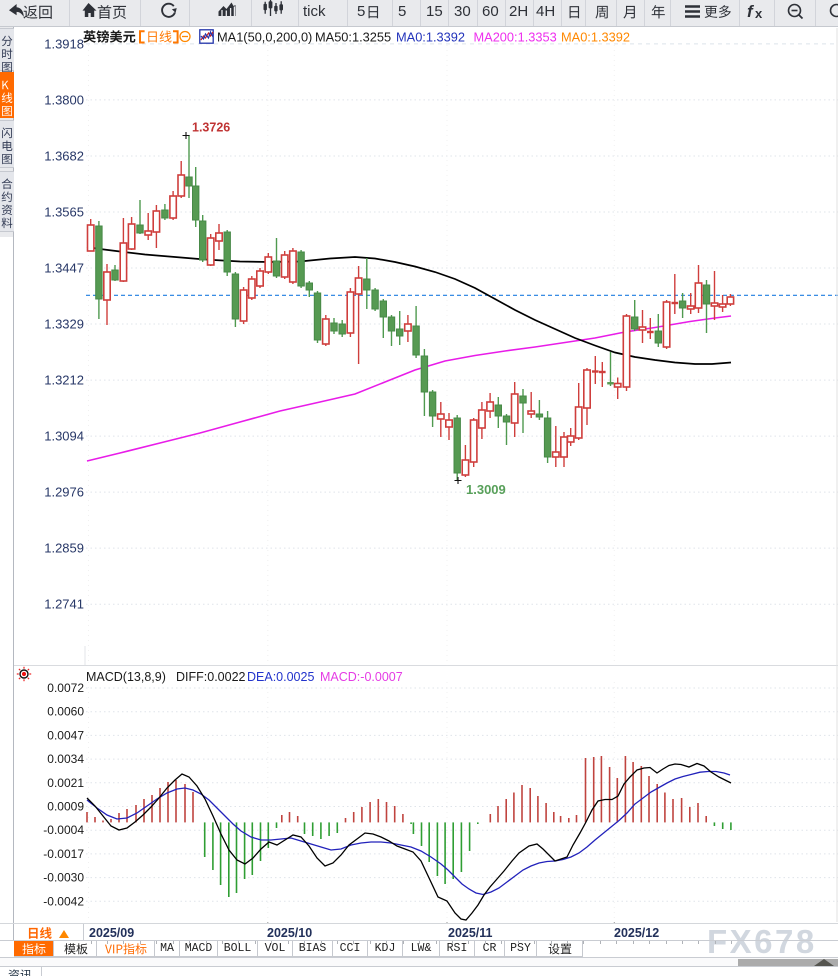 The image size is (838, 976). I want to click on svg-text: 1.3094, so click(64, 436).